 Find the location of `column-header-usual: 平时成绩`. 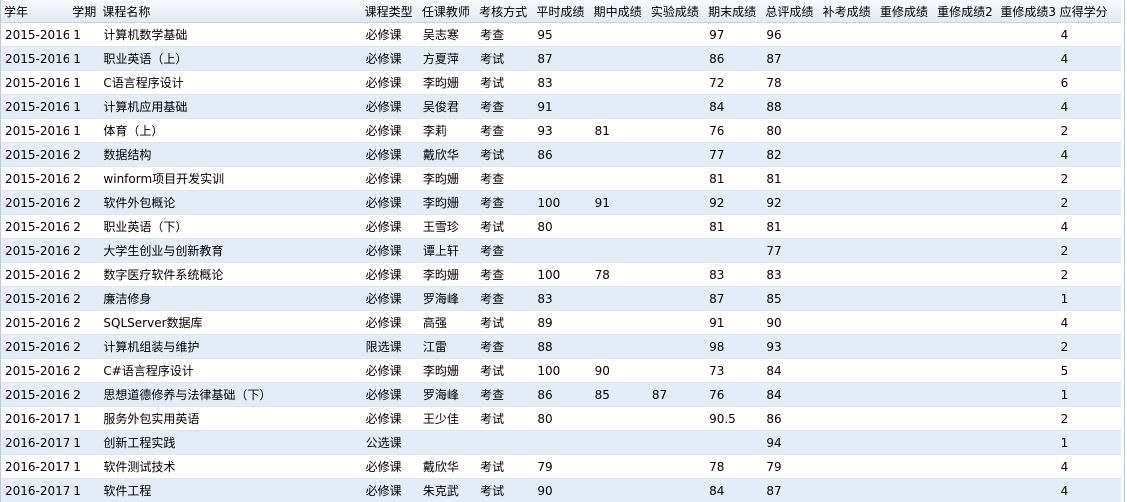

column-header-usual: 平时成绩 is located at coordinates (562, 11).